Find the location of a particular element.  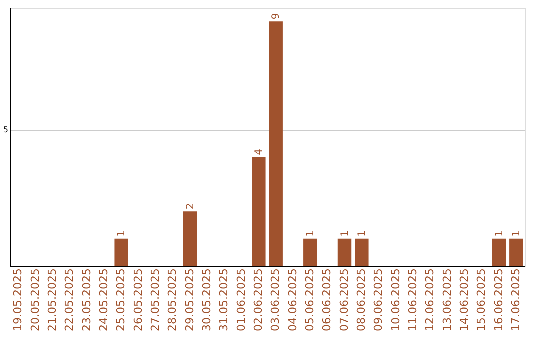

x-tick-label: 19.05.2025 is located at coordinates (18, 300).